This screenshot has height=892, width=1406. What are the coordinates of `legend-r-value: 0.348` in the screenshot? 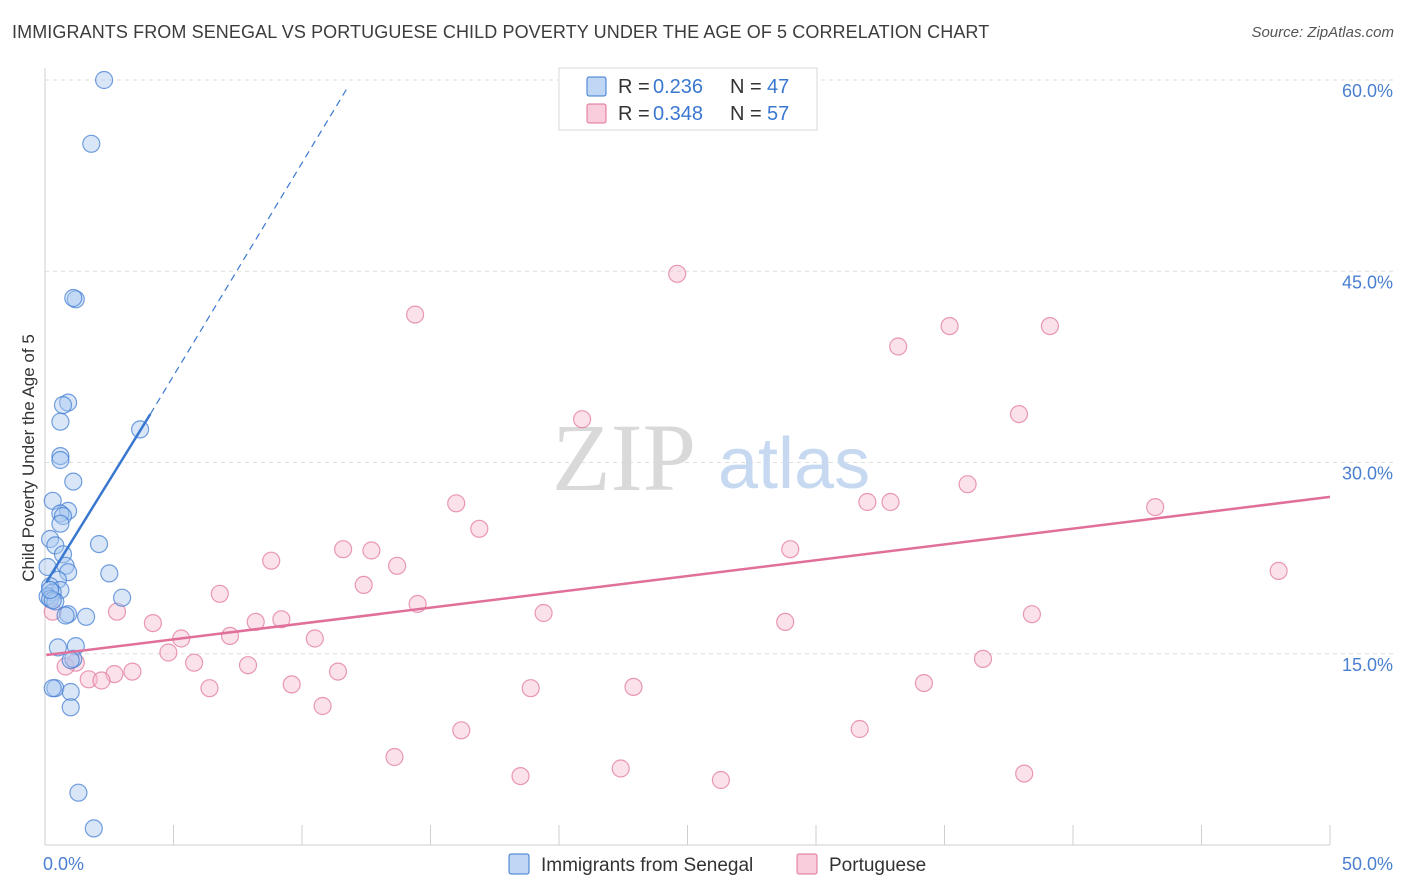 It's located at (678, 114).